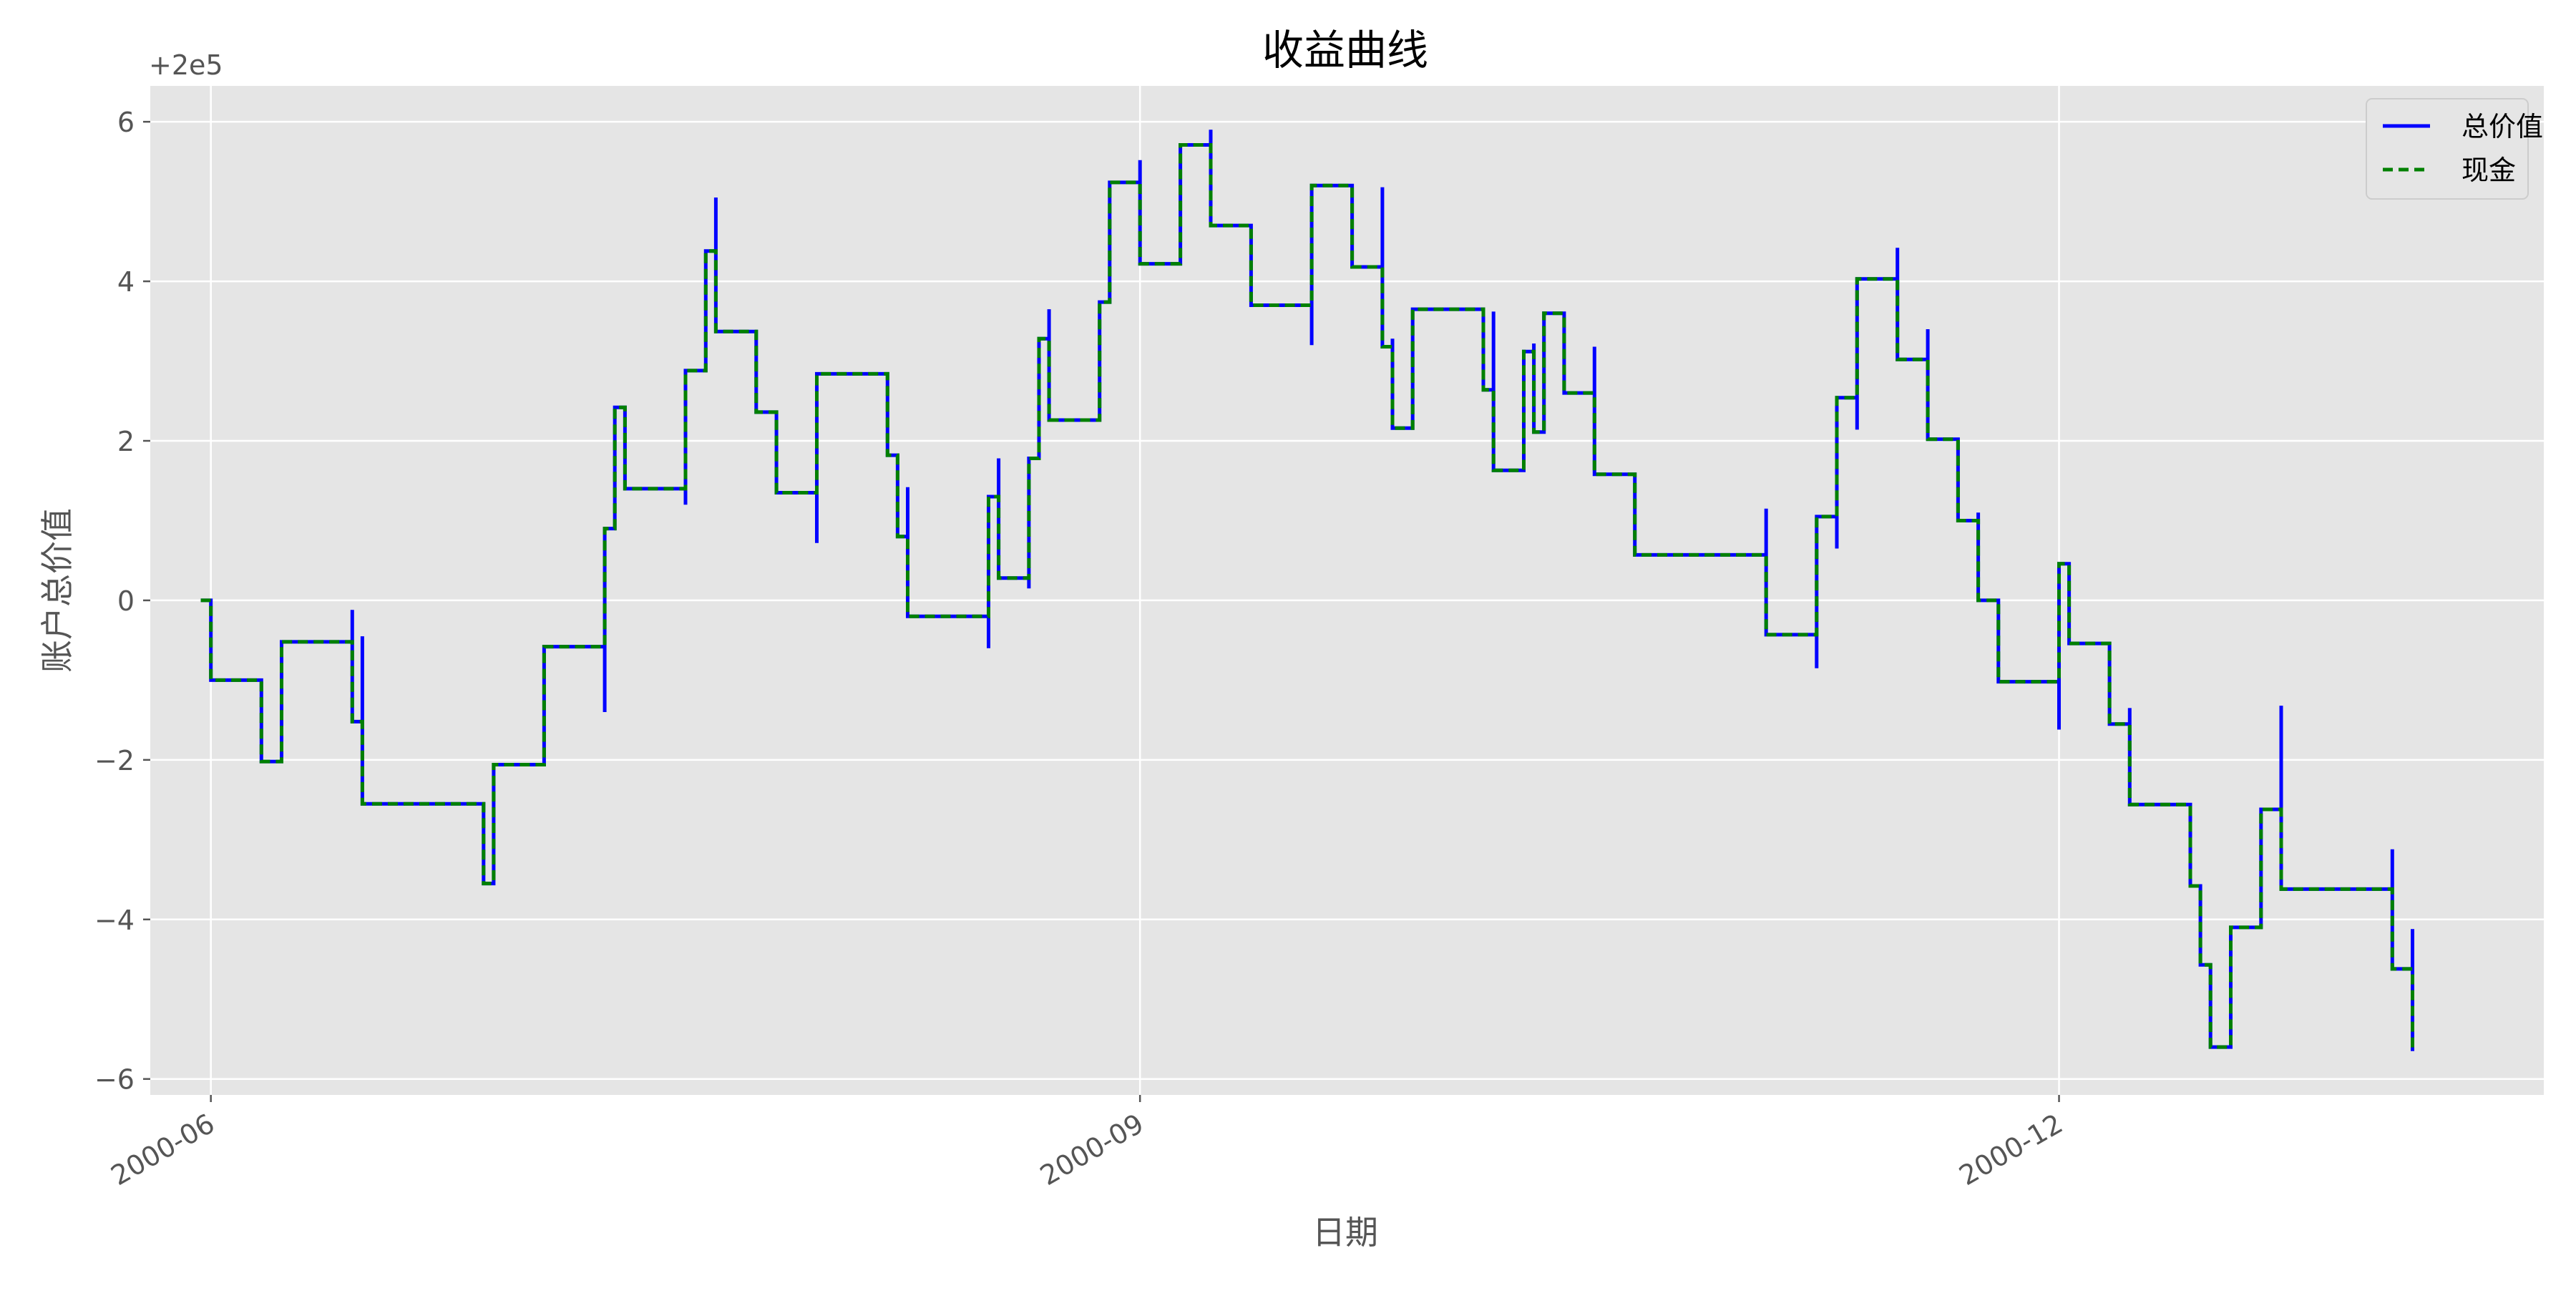 The width and height of the screenshot is (2576, 1291). I want to click on chart-title: 收益曲线, so click(1345, 50).